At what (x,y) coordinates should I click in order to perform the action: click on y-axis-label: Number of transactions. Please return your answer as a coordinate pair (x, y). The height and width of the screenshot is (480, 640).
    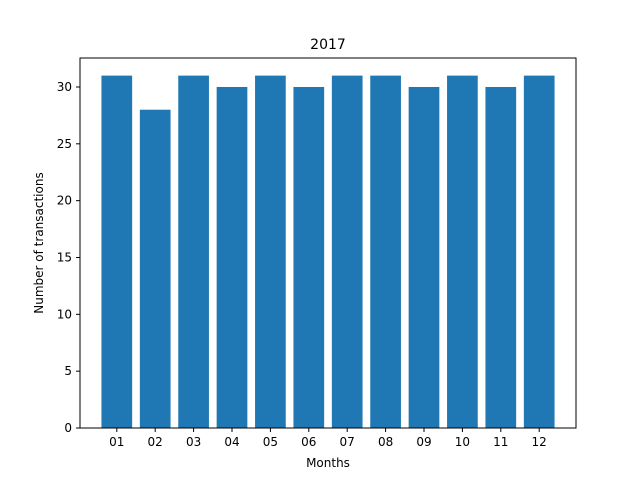
    Looking at the image, I should click on (39, 242).